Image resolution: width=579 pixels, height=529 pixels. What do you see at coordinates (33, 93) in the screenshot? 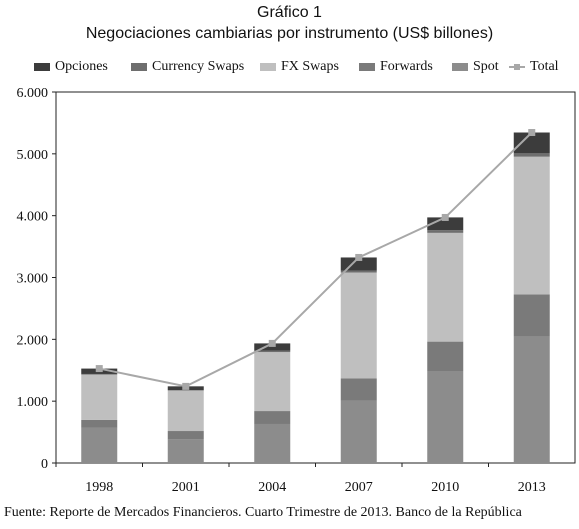
I see `y-tick-label: 6.000` at bounding box center [33, 93].